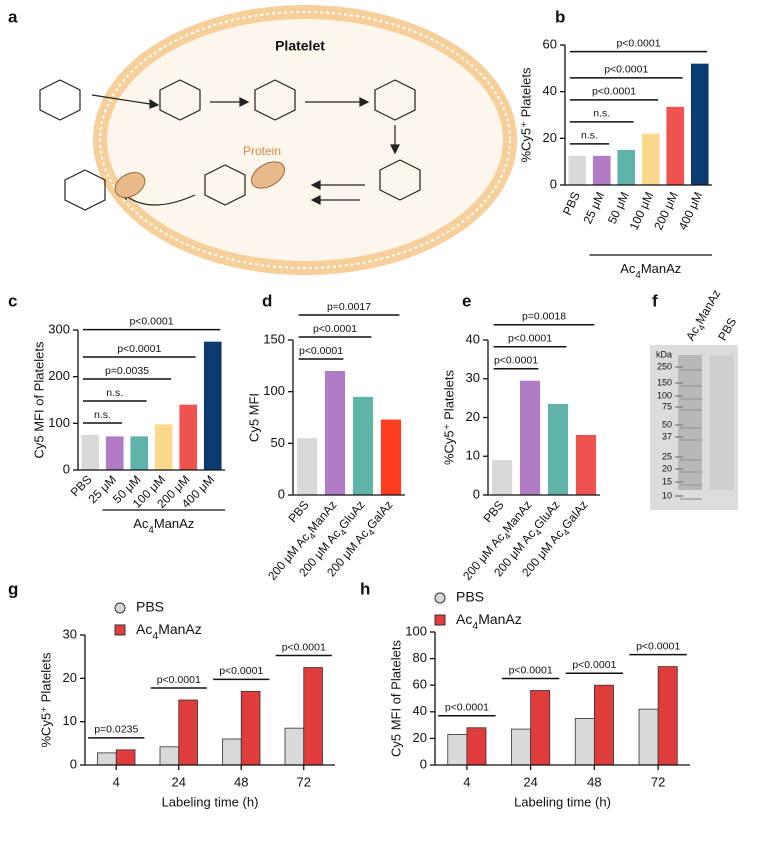 Image resolution: width=762 pixels, height=844 pixels. What do you see at coordinates (667, 495) in the screenshot?
I see `gel-marker-label: 10` at bounding box center [667, 495].